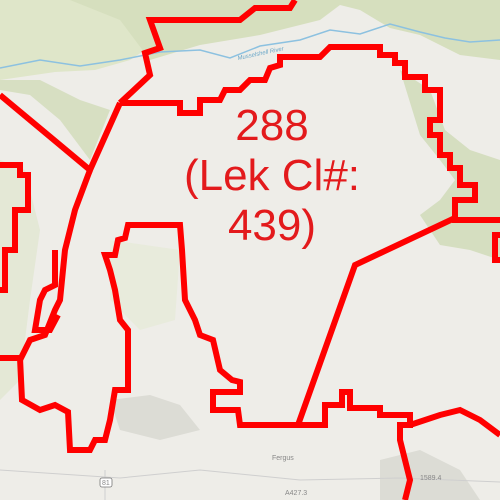 Image resolution: width=500 pixels, height=500 pixels. Describe the element at coordinates (272, 175) in the screenshot. I see `polygon-label-line2: (Lek Cl#:` at that location.